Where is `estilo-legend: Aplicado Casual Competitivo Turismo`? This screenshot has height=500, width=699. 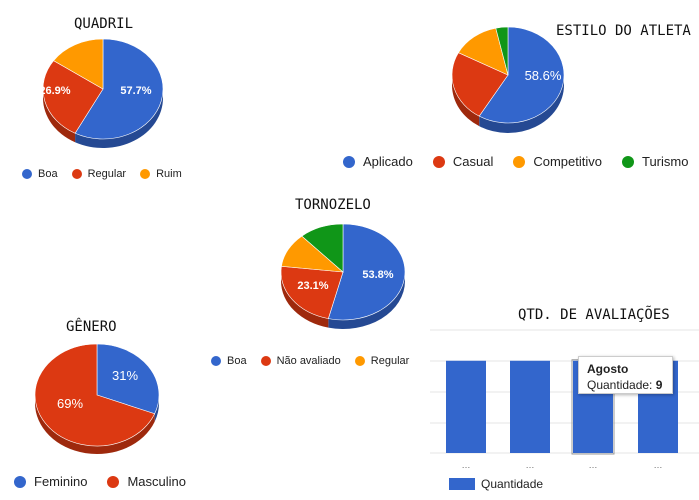 estilo-legend: Aplicado Casual Competitivo Turismo is located at coordinates (521, 161).